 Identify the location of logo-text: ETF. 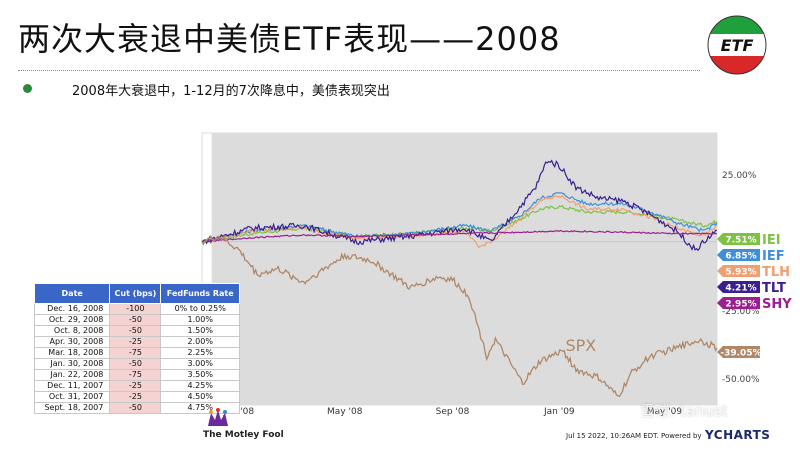
(737, 45).